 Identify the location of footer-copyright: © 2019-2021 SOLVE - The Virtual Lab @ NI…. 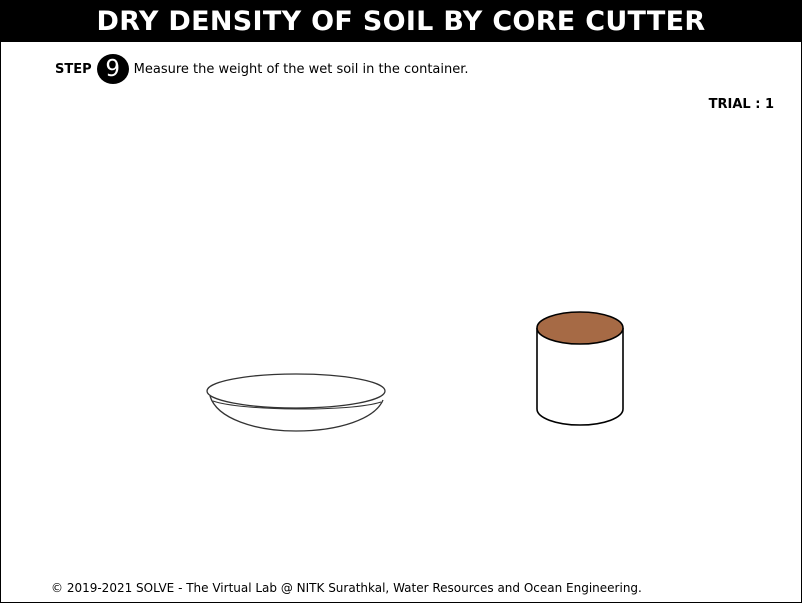
(346, 588).